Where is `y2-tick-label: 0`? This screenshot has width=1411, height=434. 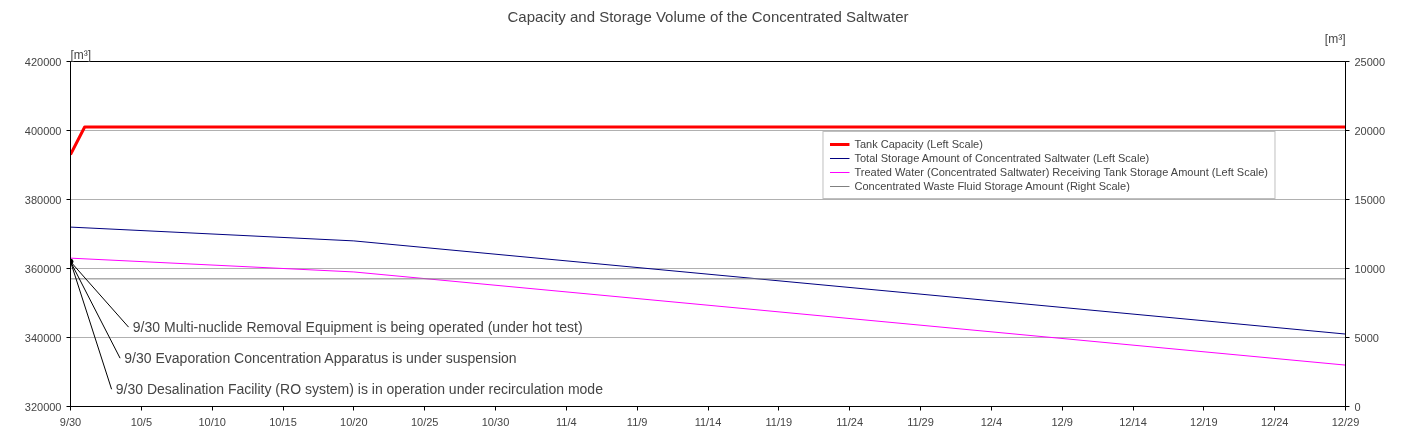
y2-tick-label: 0 is located at coordinates (1357, 406).